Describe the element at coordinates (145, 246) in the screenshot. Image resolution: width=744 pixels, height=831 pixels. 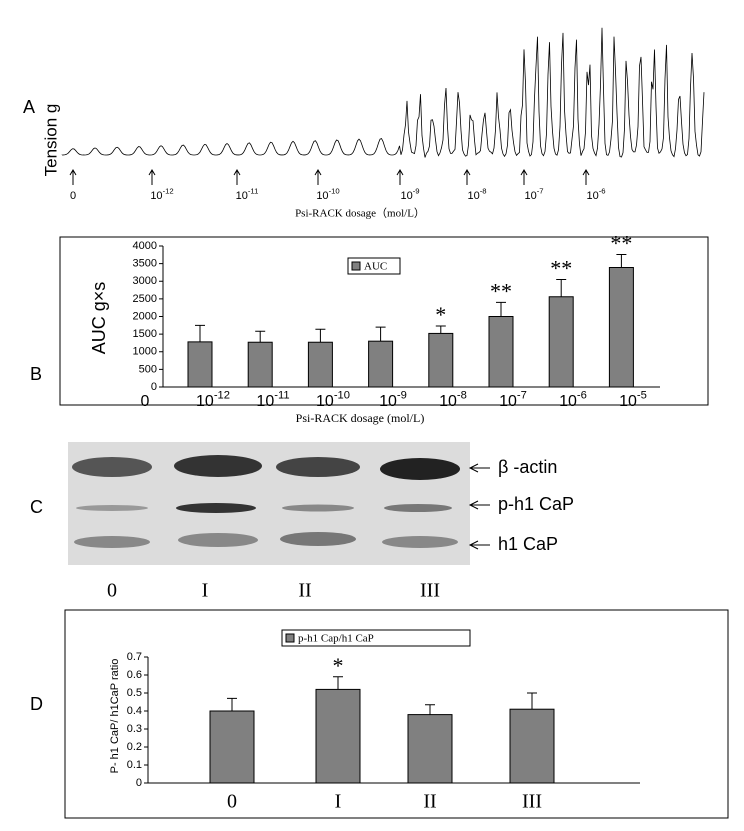
I see `y-tick-label: 4000` at that location.